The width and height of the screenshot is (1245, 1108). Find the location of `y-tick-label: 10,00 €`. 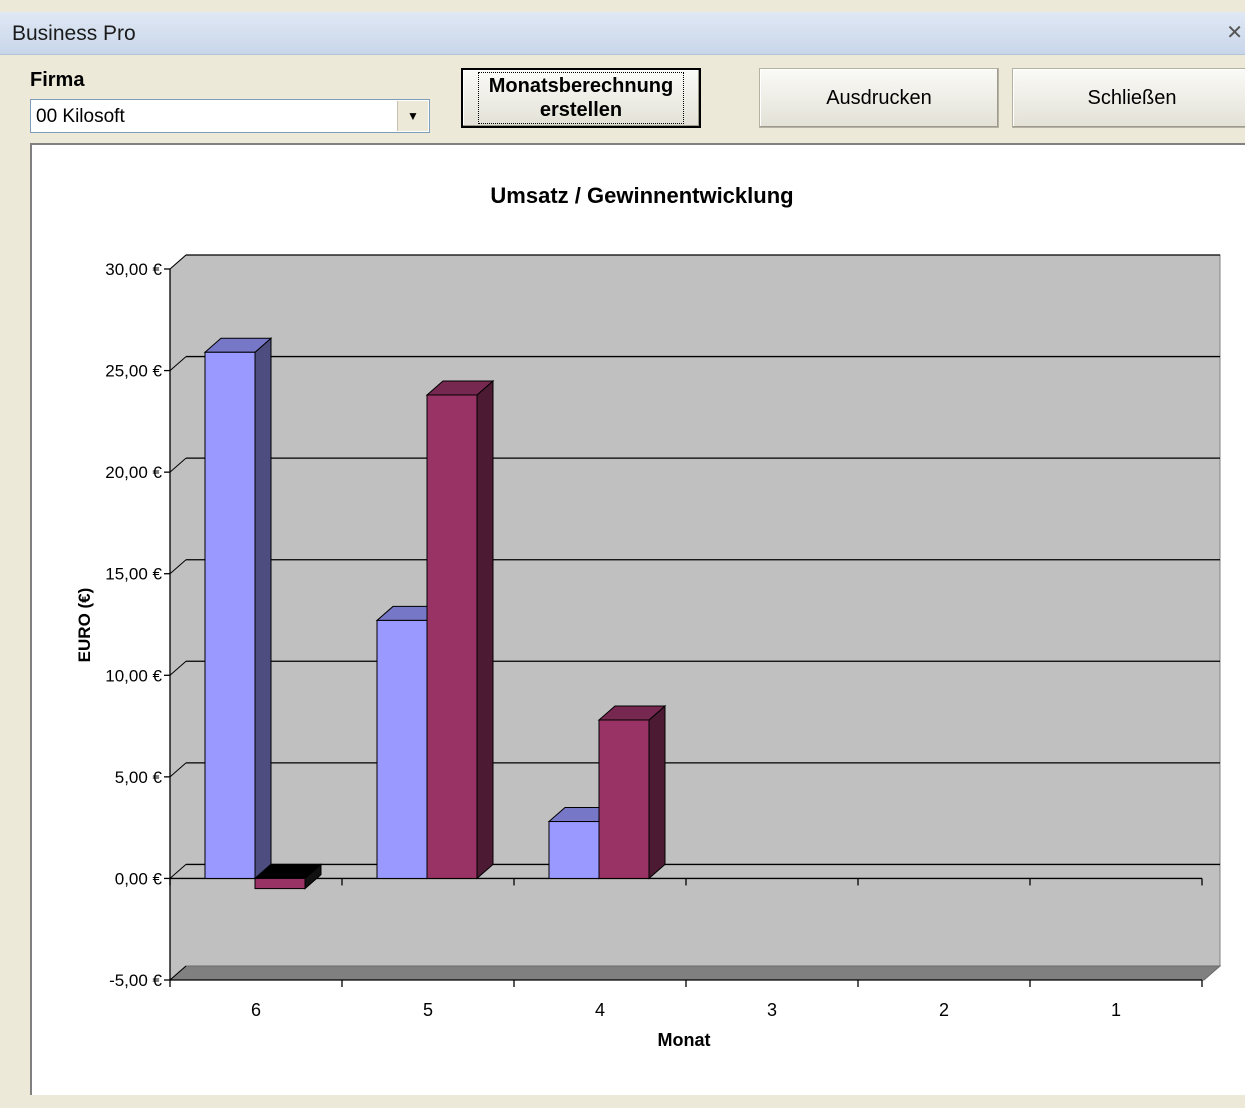

y-tick-label: 10,00 € is located at coordinates (133, 675).